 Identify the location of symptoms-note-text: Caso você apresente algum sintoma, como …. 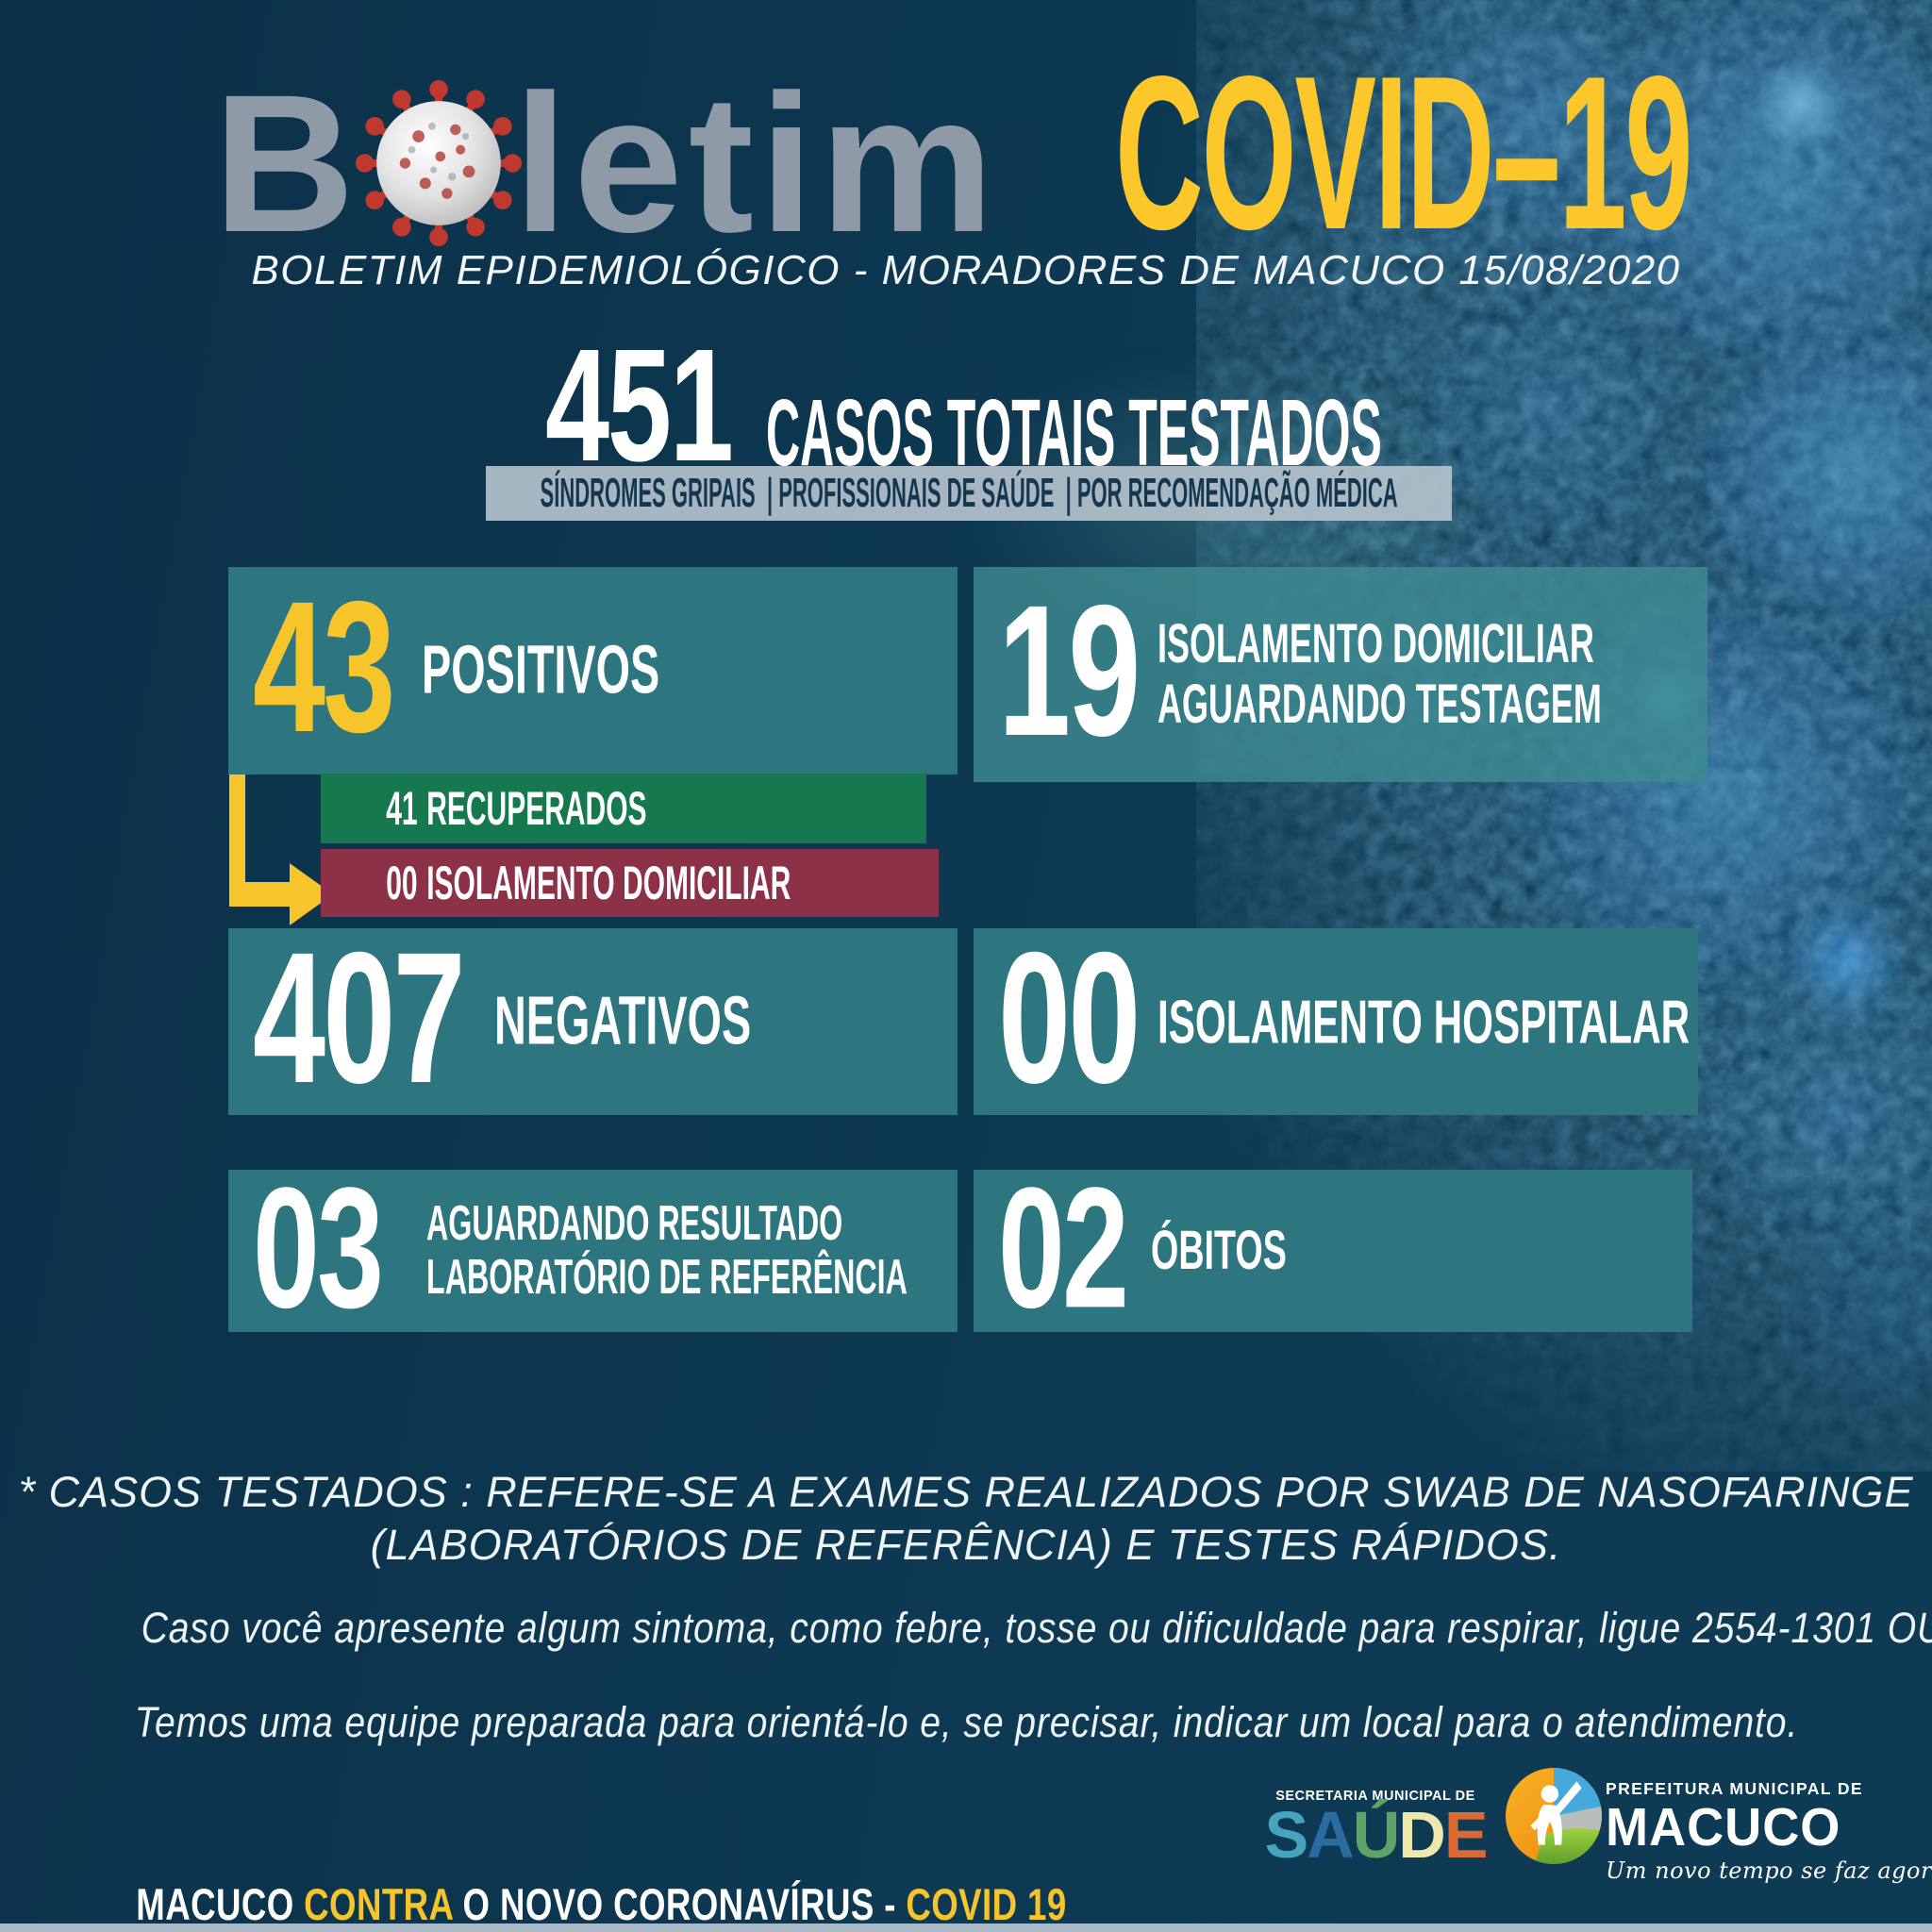
(1037, 1628).